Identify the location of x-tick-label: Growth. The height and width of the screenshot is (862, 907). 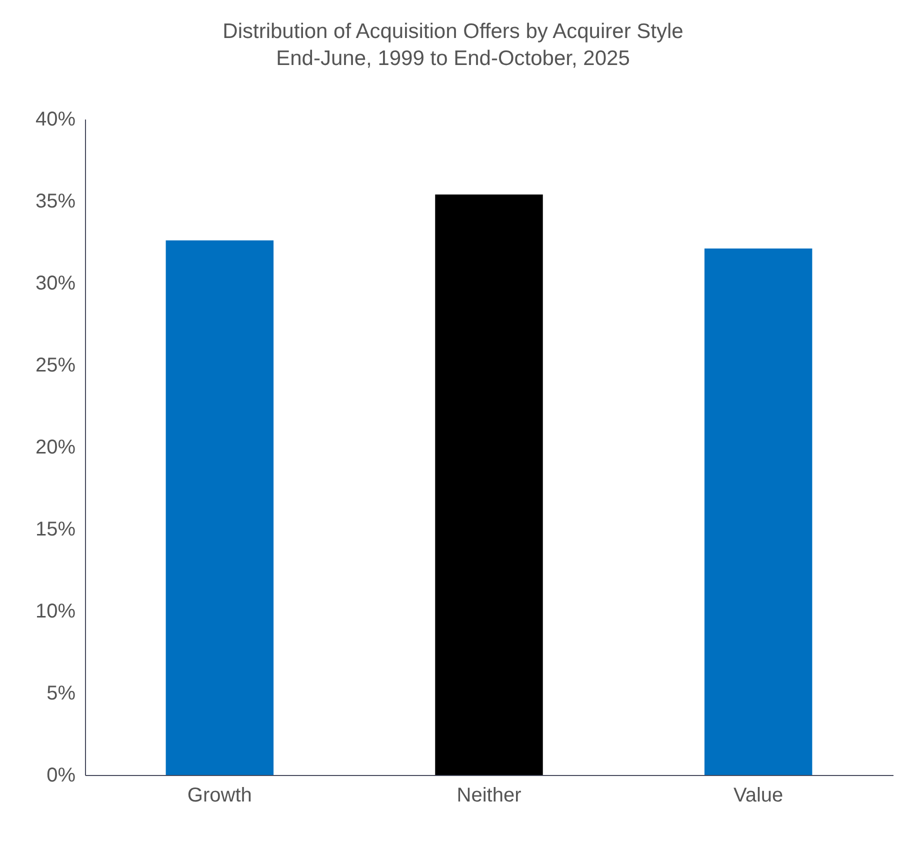
(219, 795).